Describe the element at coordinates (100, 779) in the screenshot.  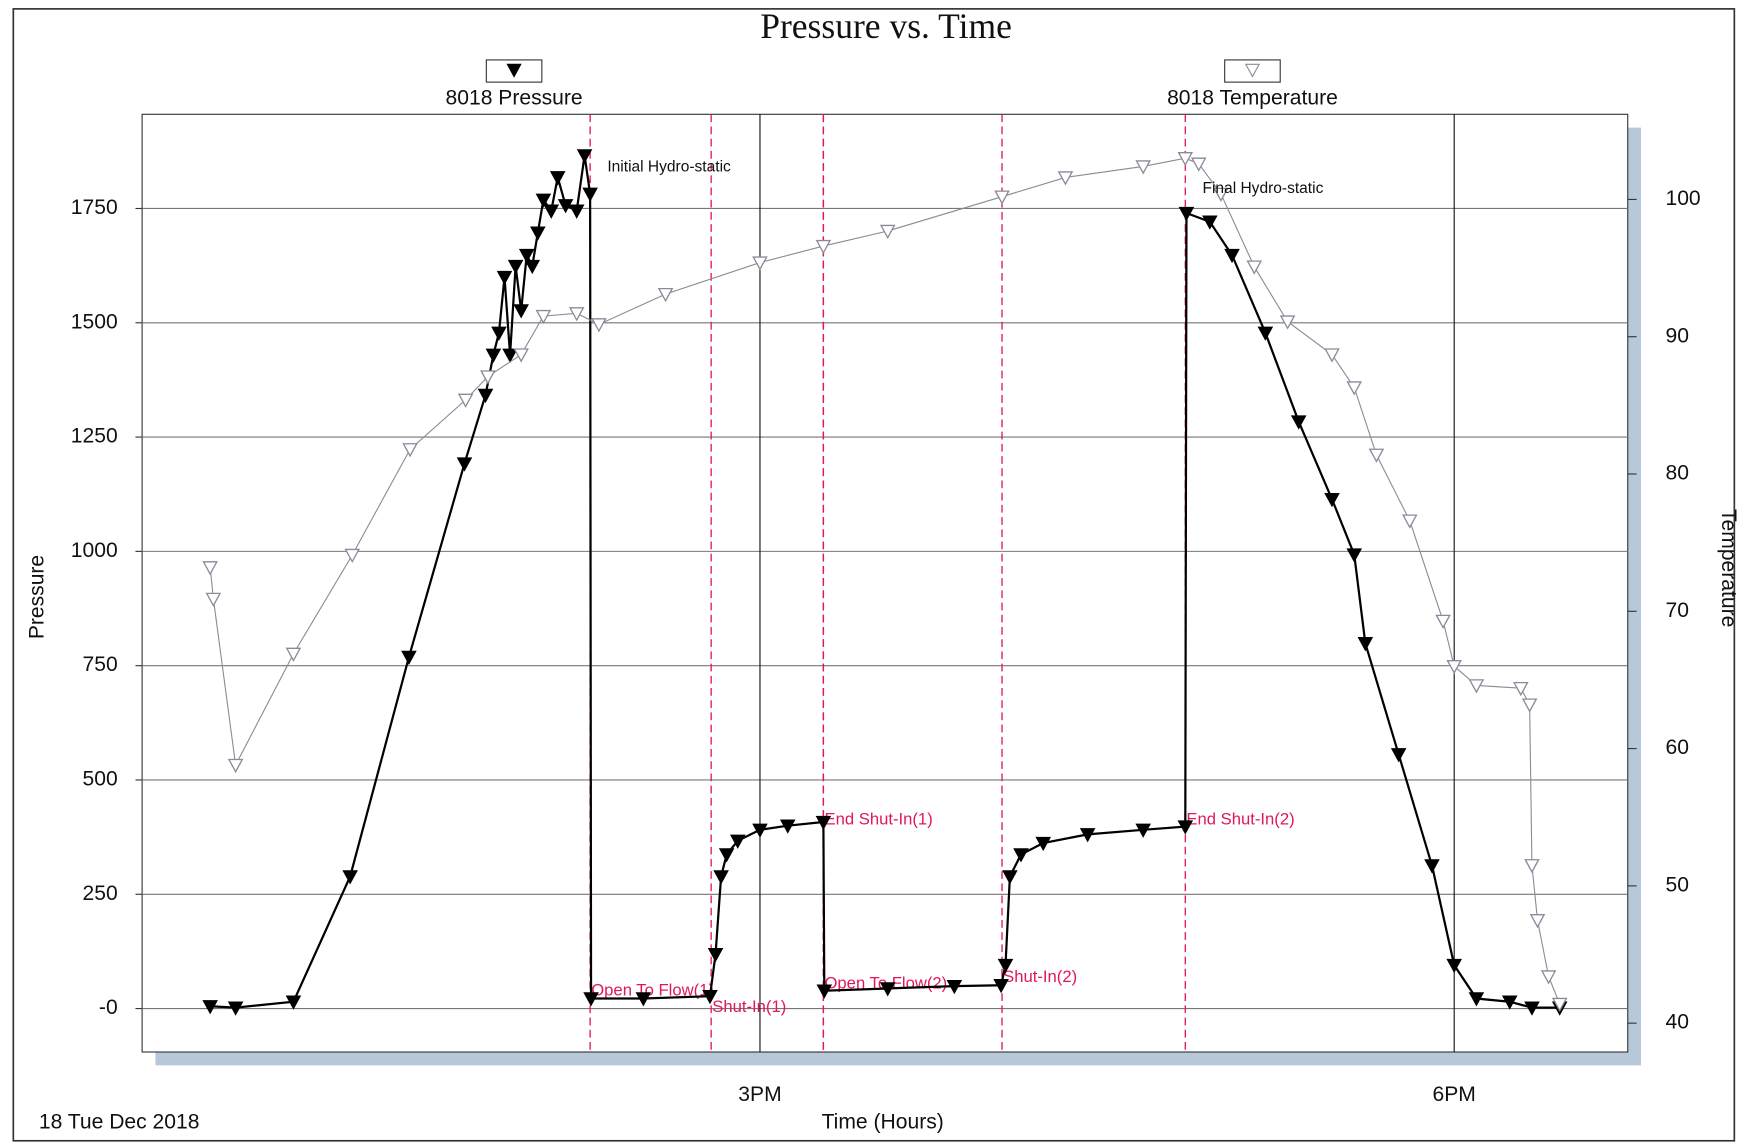
I see `y-tick-label: 500` at that location.